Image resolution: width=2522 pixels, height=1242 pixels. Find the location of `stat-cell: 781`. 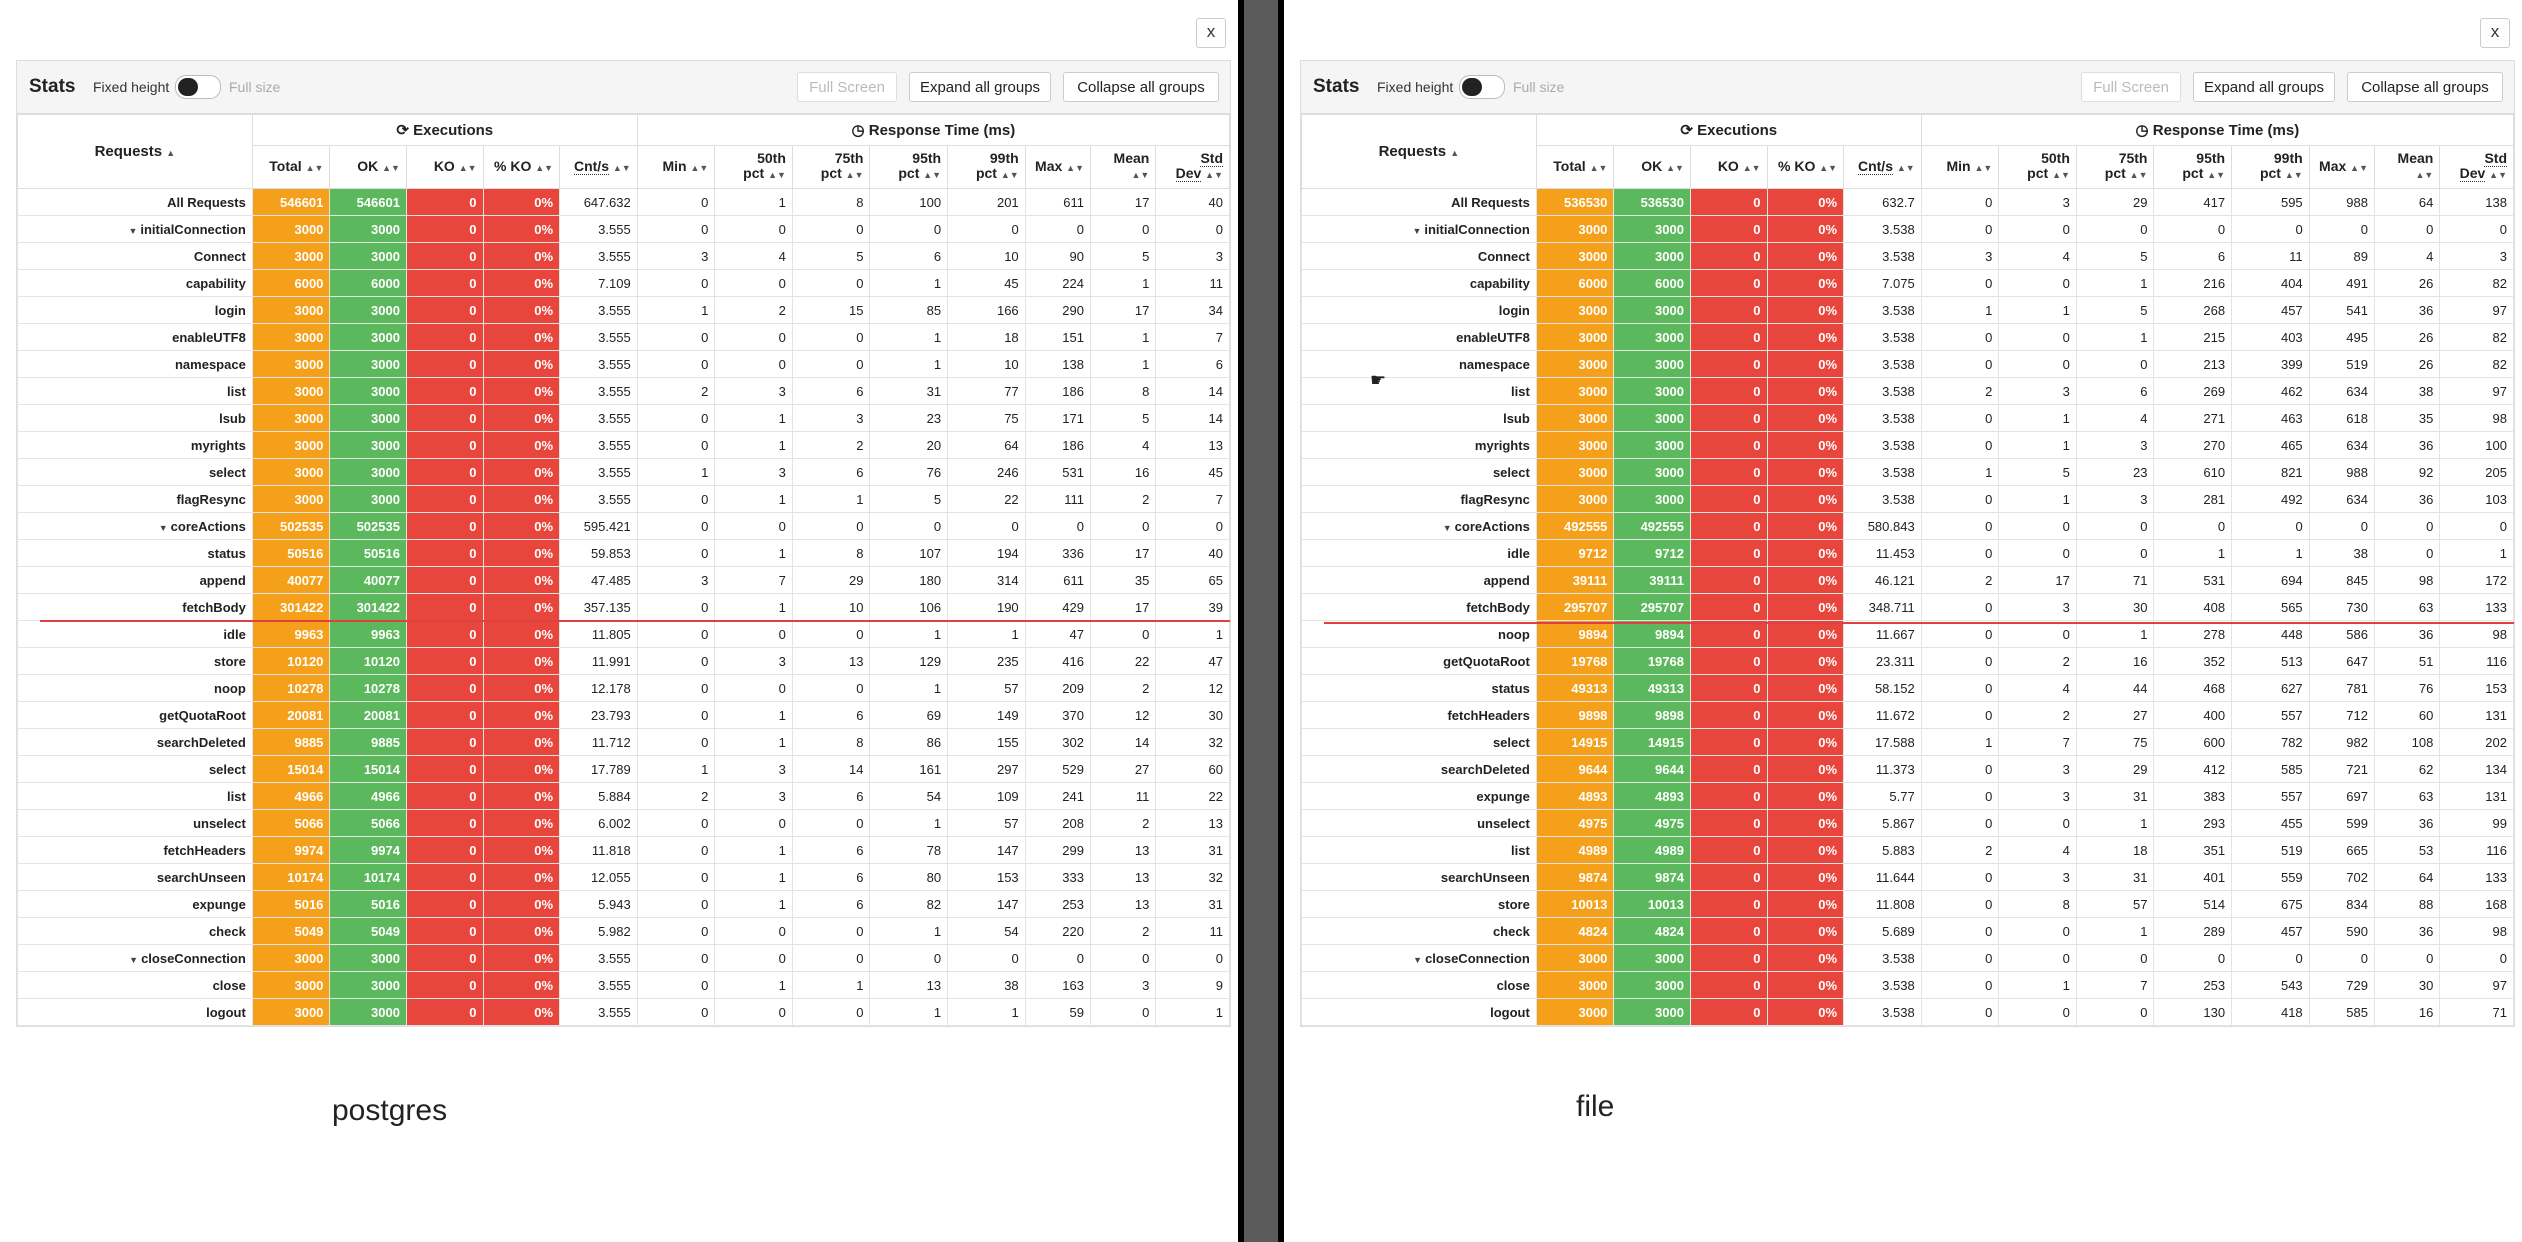

stat-cell: 781 is located at coordinates (2342, 688).